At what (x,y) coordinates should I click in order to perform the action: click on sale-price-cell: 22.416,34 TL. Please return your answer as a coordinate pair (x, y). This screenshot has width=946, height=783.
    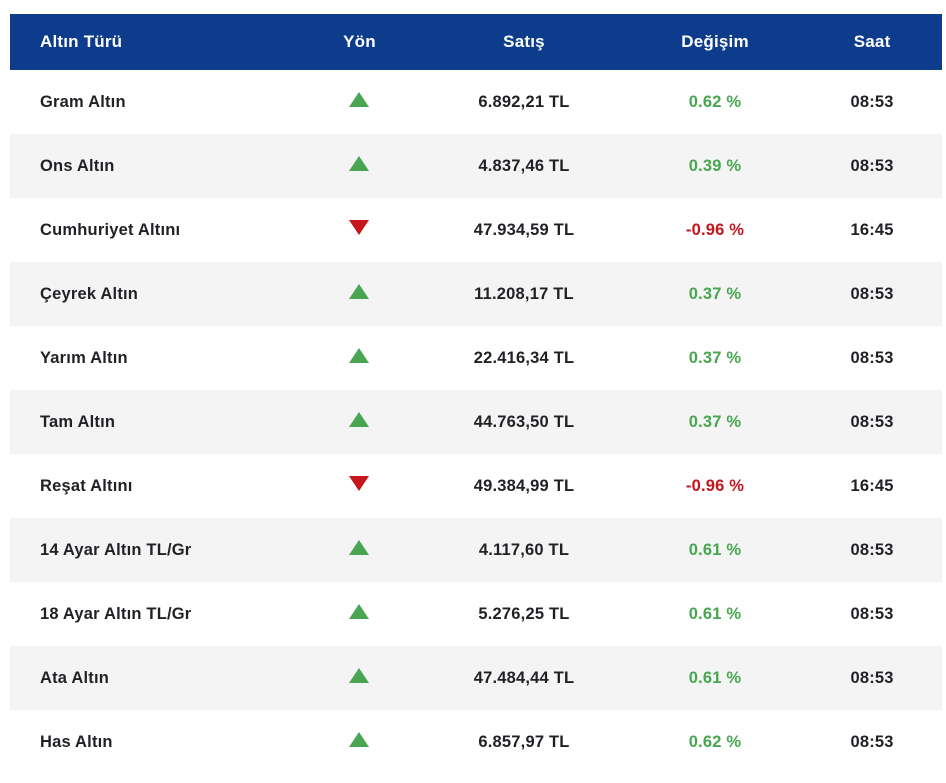
    Looking at the image, I should click on (524, 357).